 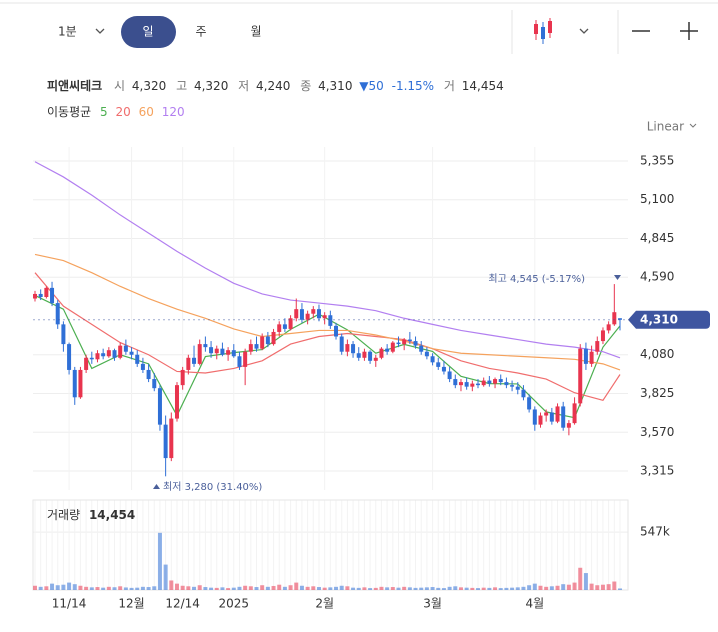 What do you see at coordinates (305, 86) in the screenshot?
I see `quote-label: 종` at bounding box center [305, 86].